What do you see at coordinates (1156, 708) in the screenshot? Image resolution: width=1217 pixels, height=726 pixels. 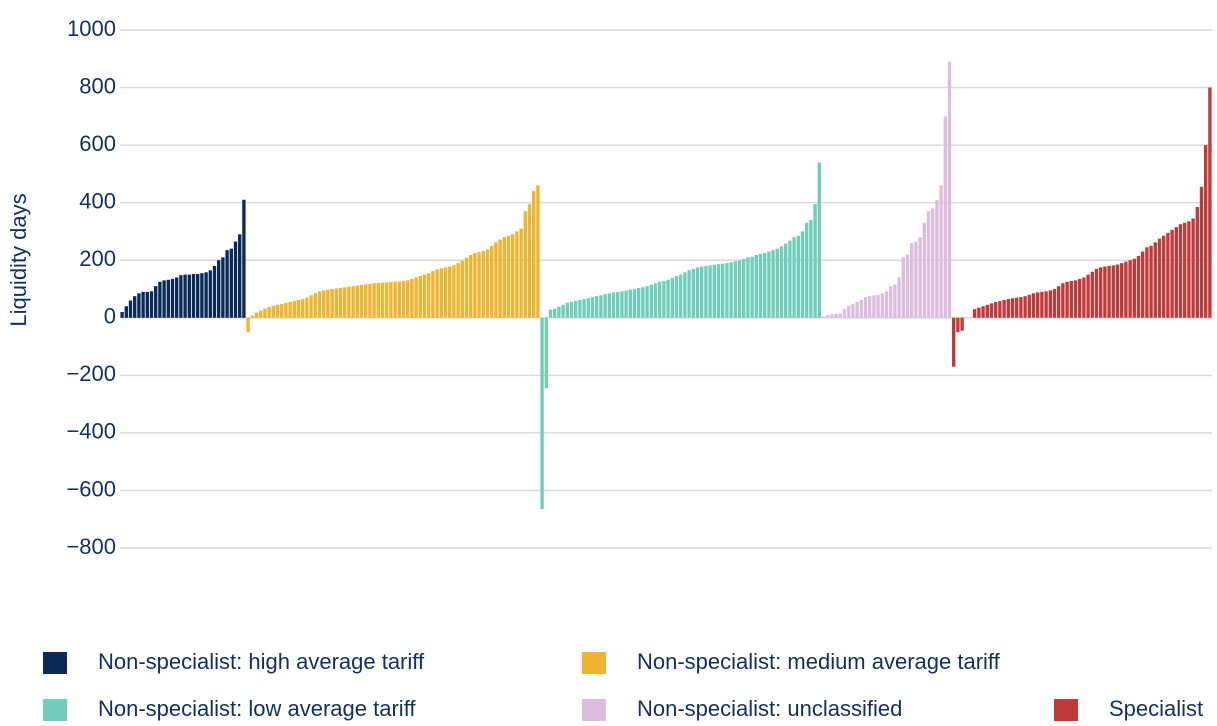 I see `legend-label: Specialist` at bounding box center [1156, 708].